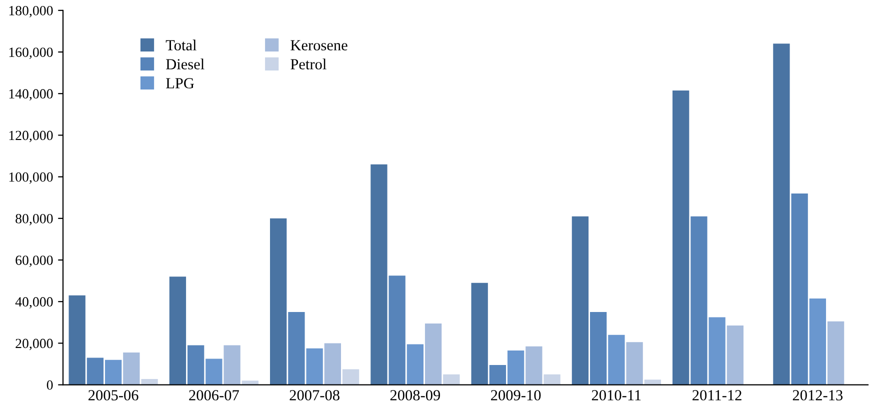 This screenshot has height=416, width=875. What do you see at coordinates (185, 64) in the screenshot?
I see `legend-label: Diesel` at bounding box center [185, 64].